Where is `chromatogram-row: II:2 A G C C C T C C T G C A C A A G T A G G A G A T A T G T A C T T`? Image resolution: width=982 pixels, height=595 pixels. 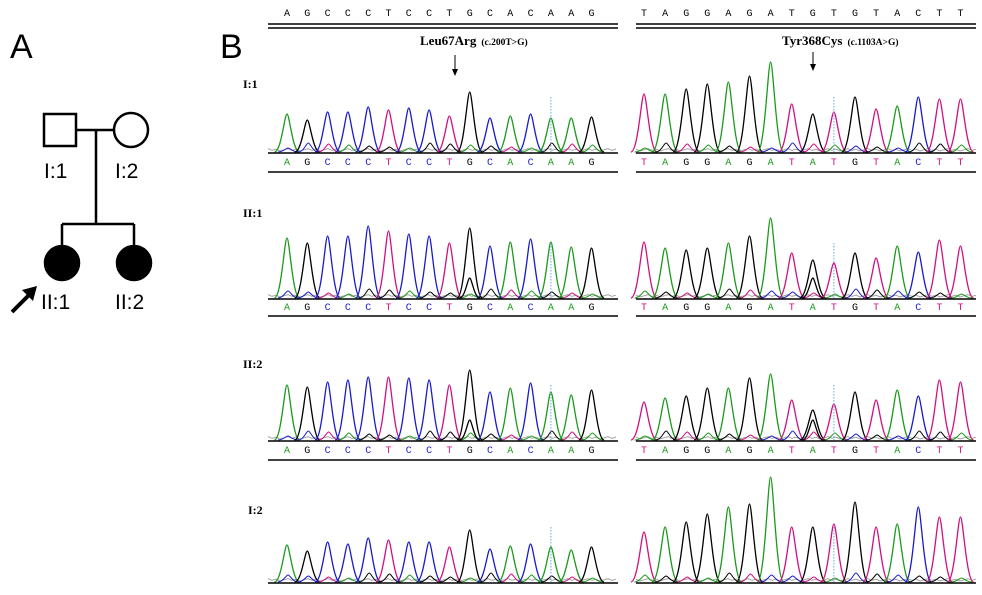
chromatogram-row: II:2 A G C C C T C C T G C A C A A G T A G G A G A T A T G T A C T T is located at coordinates (610, 409).